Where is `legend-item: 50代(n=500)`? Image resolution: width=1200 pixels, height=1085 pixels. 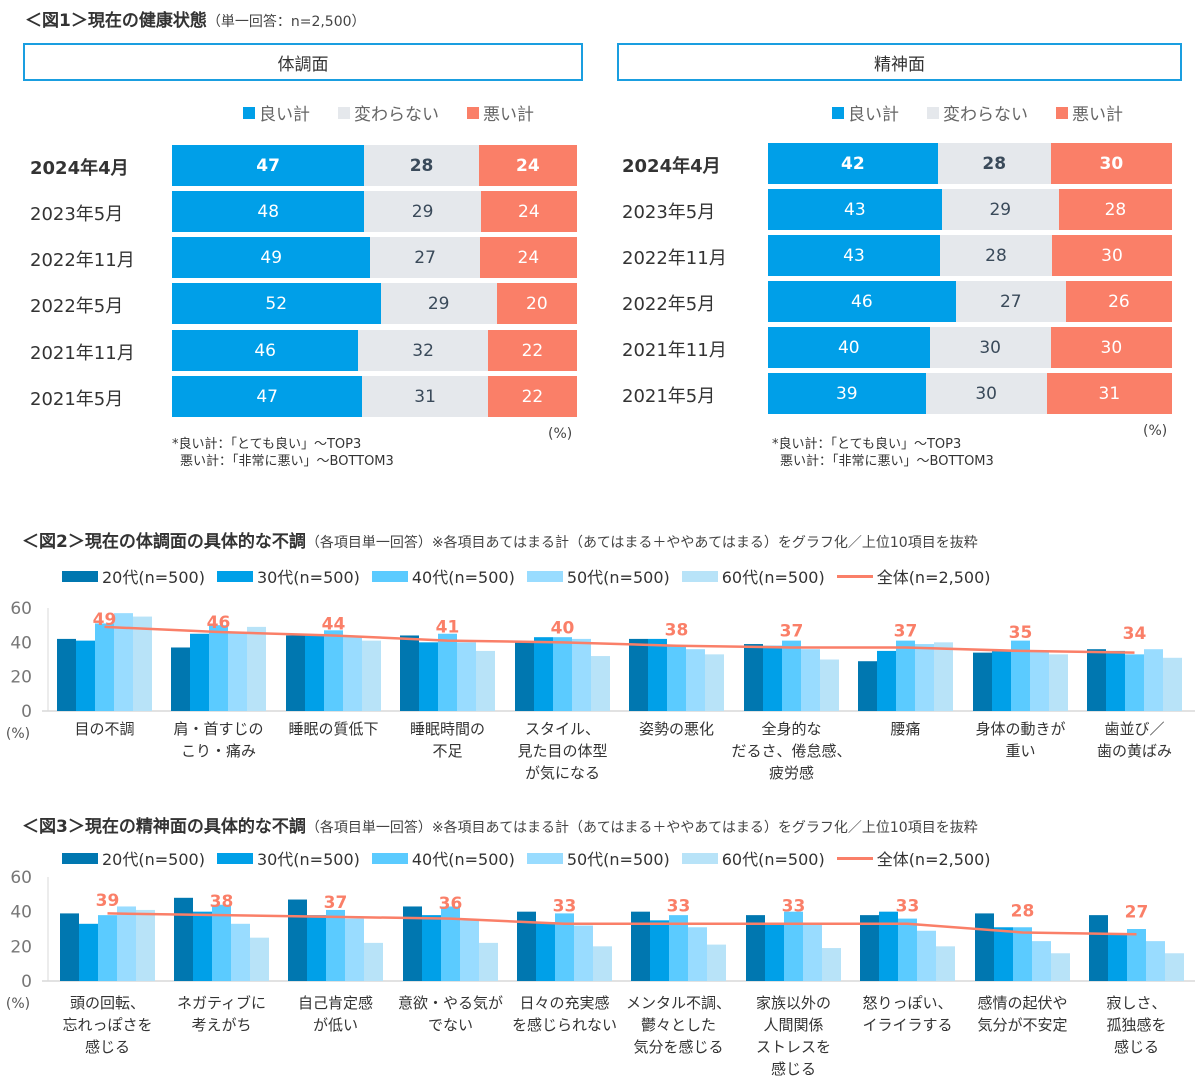 legend-item: 50代(n=500) is located at coordinates (598, 576).